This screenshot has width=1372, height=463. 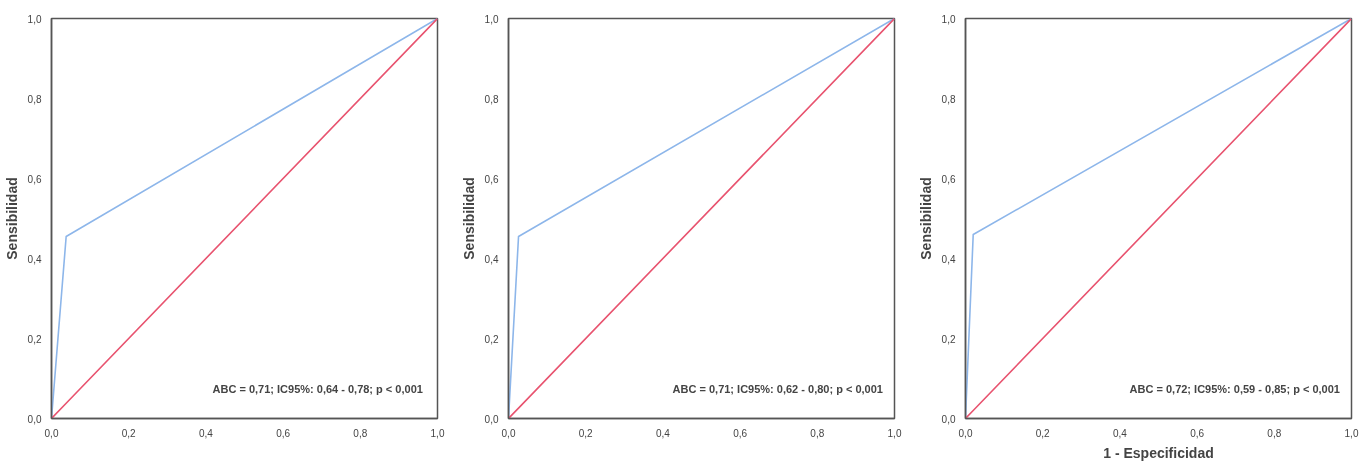 I want to click on x-axis-title: 1 - Especificidad, so click(x=1158, y=452).